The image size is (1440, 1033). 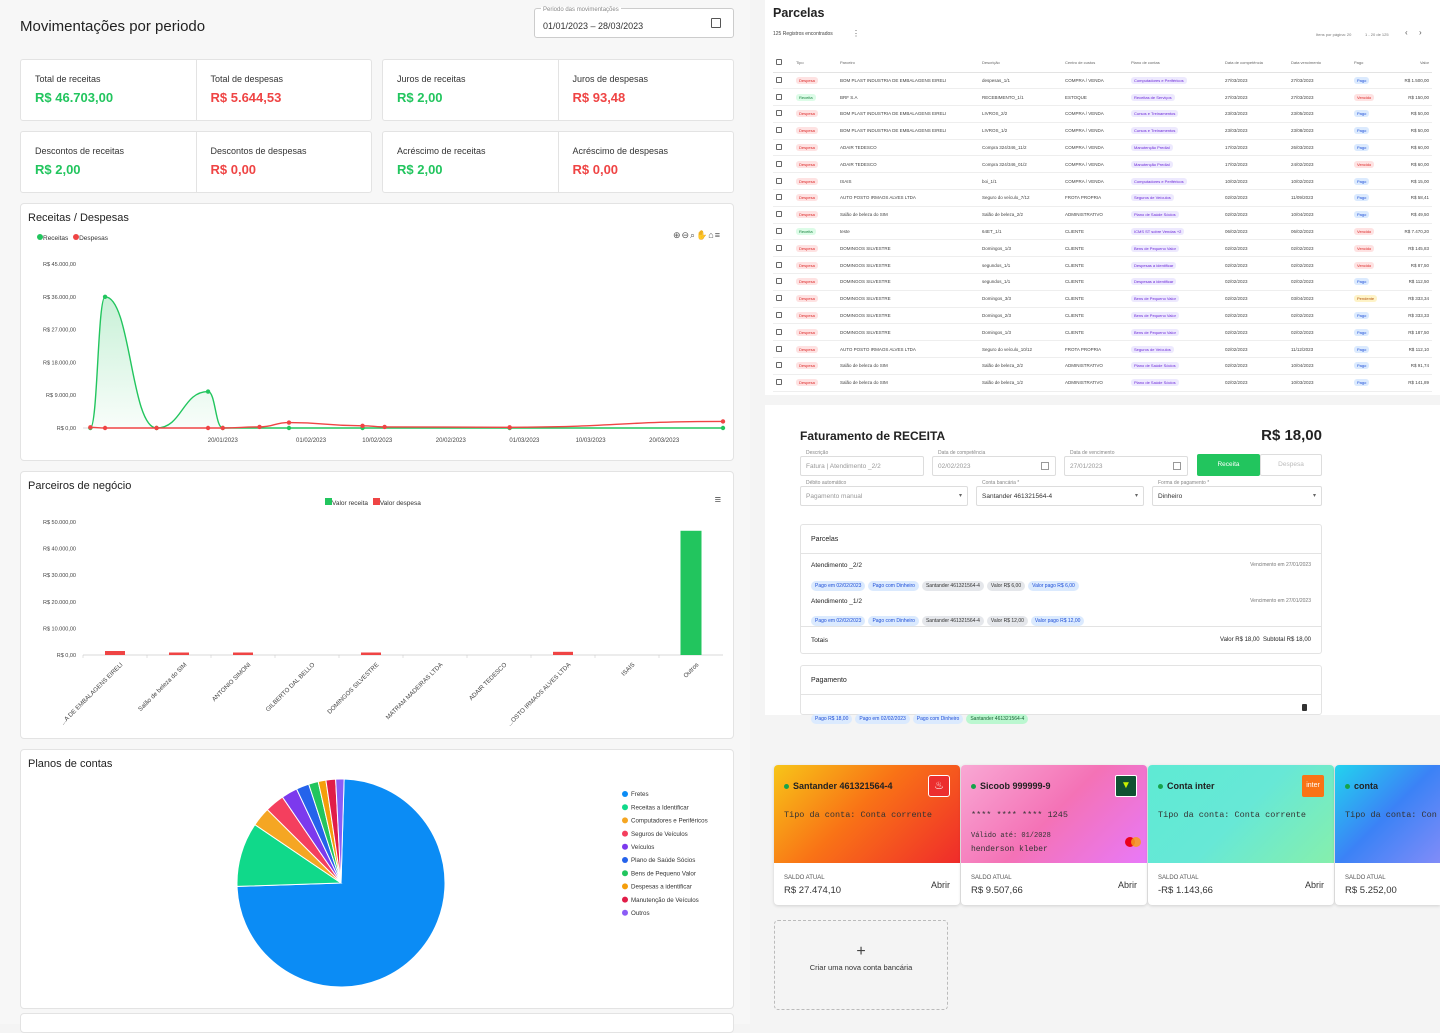 I want to click on saldo-label: SALDO ATUAL, so click(x=1178, y=878).